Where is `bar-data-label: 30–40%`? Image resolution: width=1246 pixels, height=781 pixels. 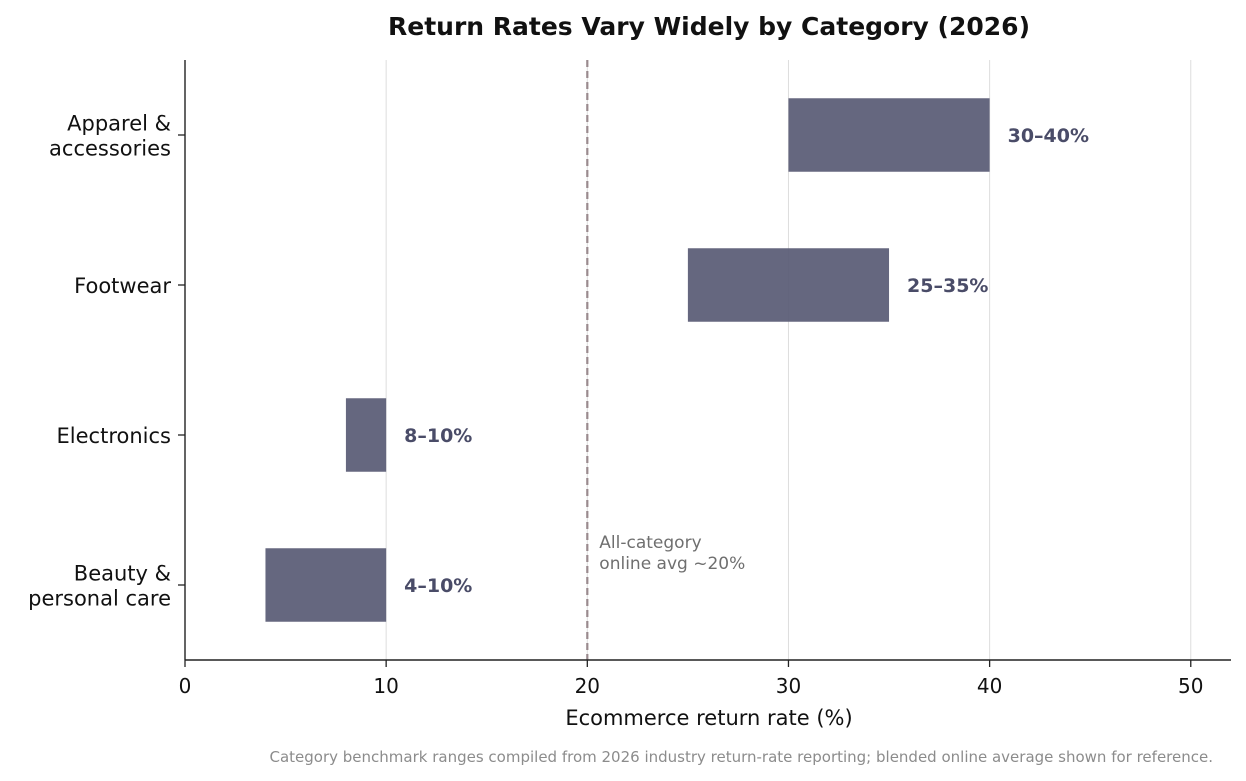 bar-data-label: 30–40% is located at coordinates (1048, 136).